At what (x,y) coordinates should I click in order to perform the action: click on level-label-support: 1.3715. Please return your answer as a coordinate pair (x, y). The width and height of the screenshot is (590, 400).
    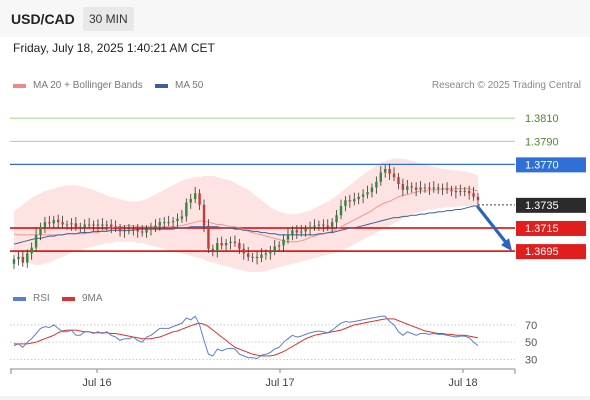
    Looking at the image, I should click on (542, 229).